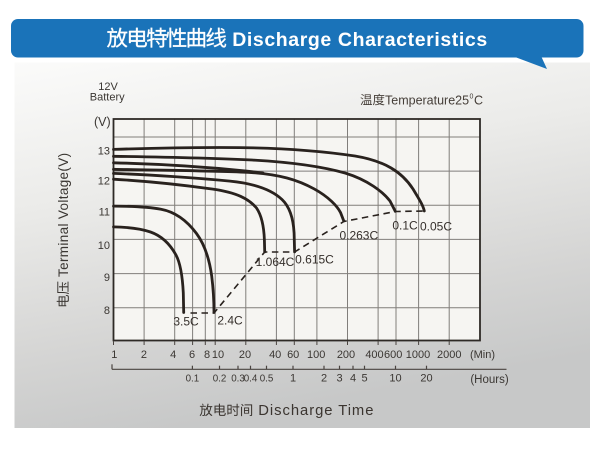  What do you see at coordinates (108, 87) in the screenshot?
I see `svg-text: 12V` at bounding box center [108, 87].